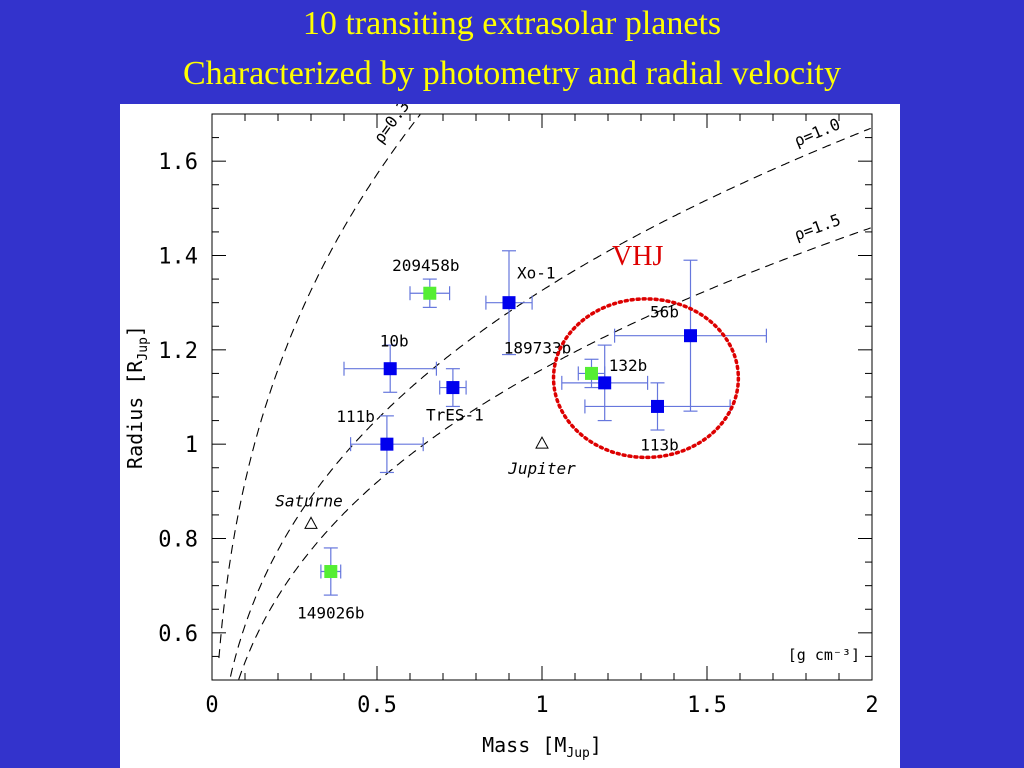  What do you see at coordinates (143, 349) in the screenshot?
I see `y-axis-label-sub: Jup` at bounding box center [143, 349].